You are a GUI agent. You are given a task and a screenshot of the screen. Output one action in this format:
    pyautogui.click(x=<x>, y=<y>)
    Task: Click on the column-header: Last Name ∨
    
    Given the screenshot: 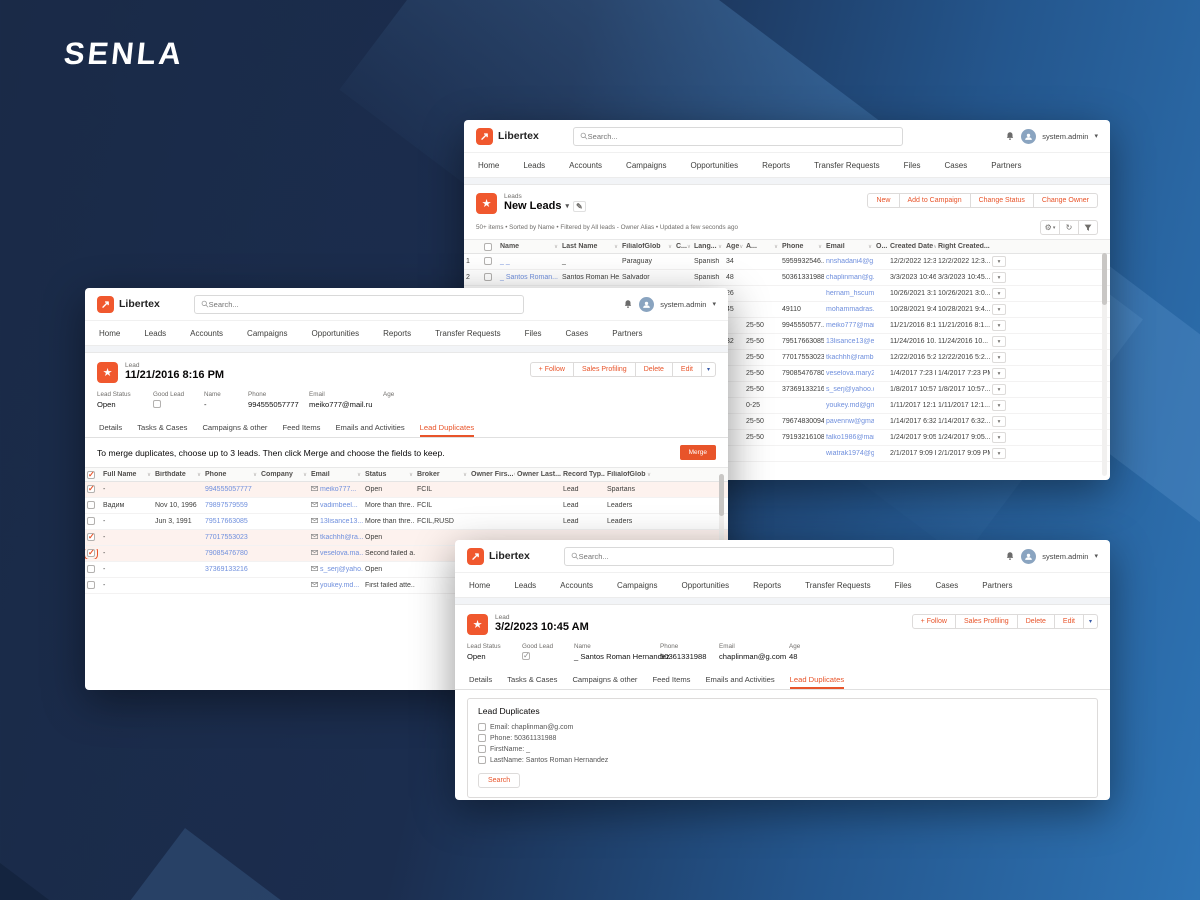 What is the action you would take?
    pyautogui.click(x=590, y=246)
    